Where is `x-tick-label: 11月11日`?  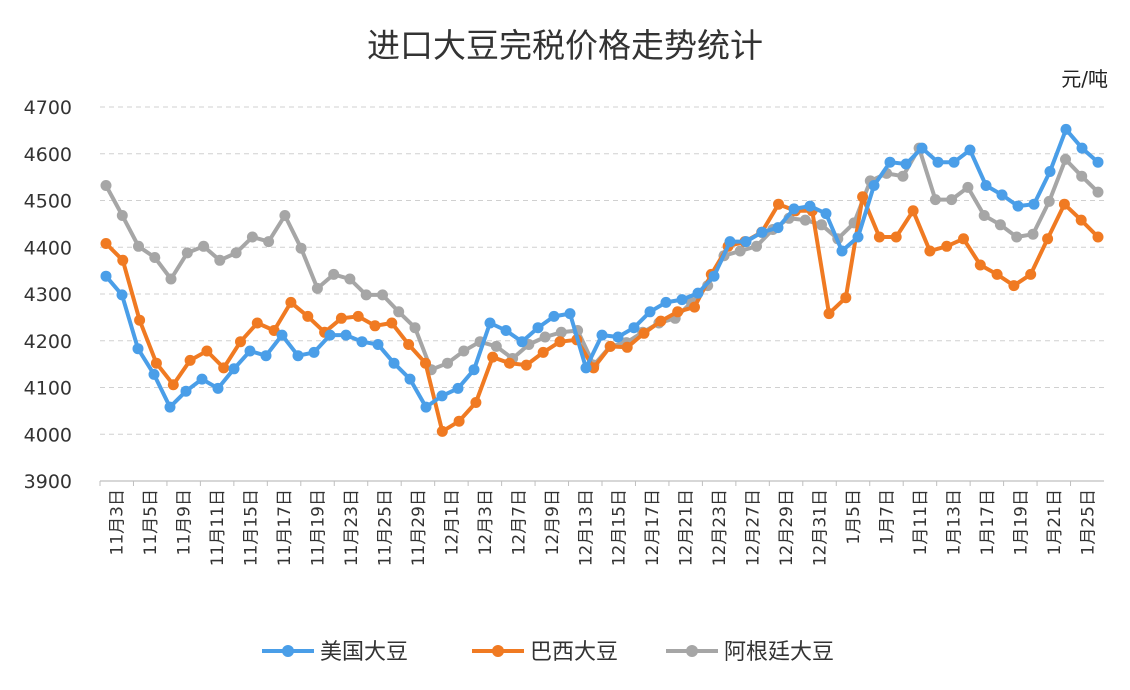 x-tick-label: 11月11日 is located at coordinates (218, 527).